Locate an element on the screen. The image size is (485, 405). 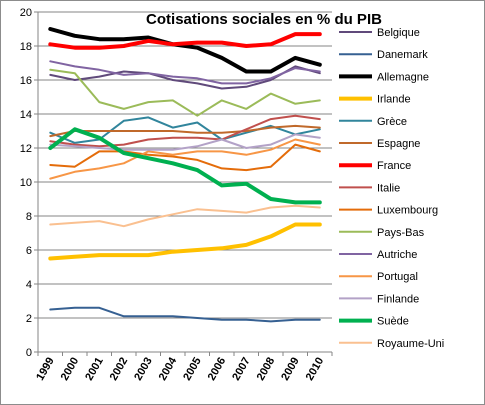
series-line-italie is located at coordinates (185, 131).